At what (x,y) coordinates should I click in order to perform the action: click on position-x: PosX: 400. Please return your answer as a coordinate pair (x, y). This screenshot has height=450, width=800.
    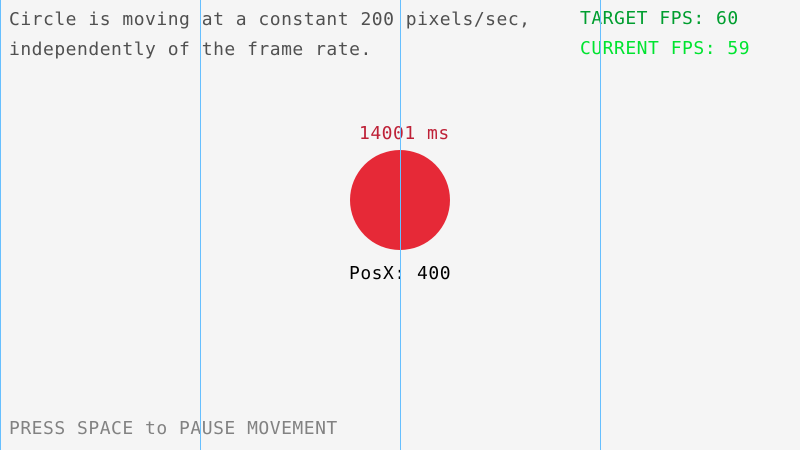
    Looking at the image, I should click on (400, 273).